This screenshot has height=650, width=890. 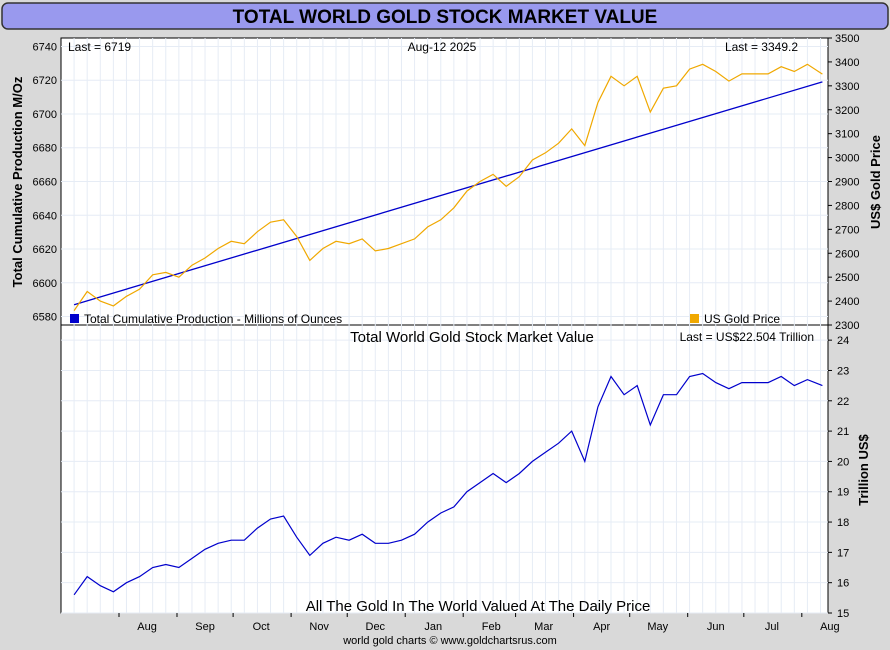 I want to click on gold-price-legend-swatch, so click(x=694, y=318).